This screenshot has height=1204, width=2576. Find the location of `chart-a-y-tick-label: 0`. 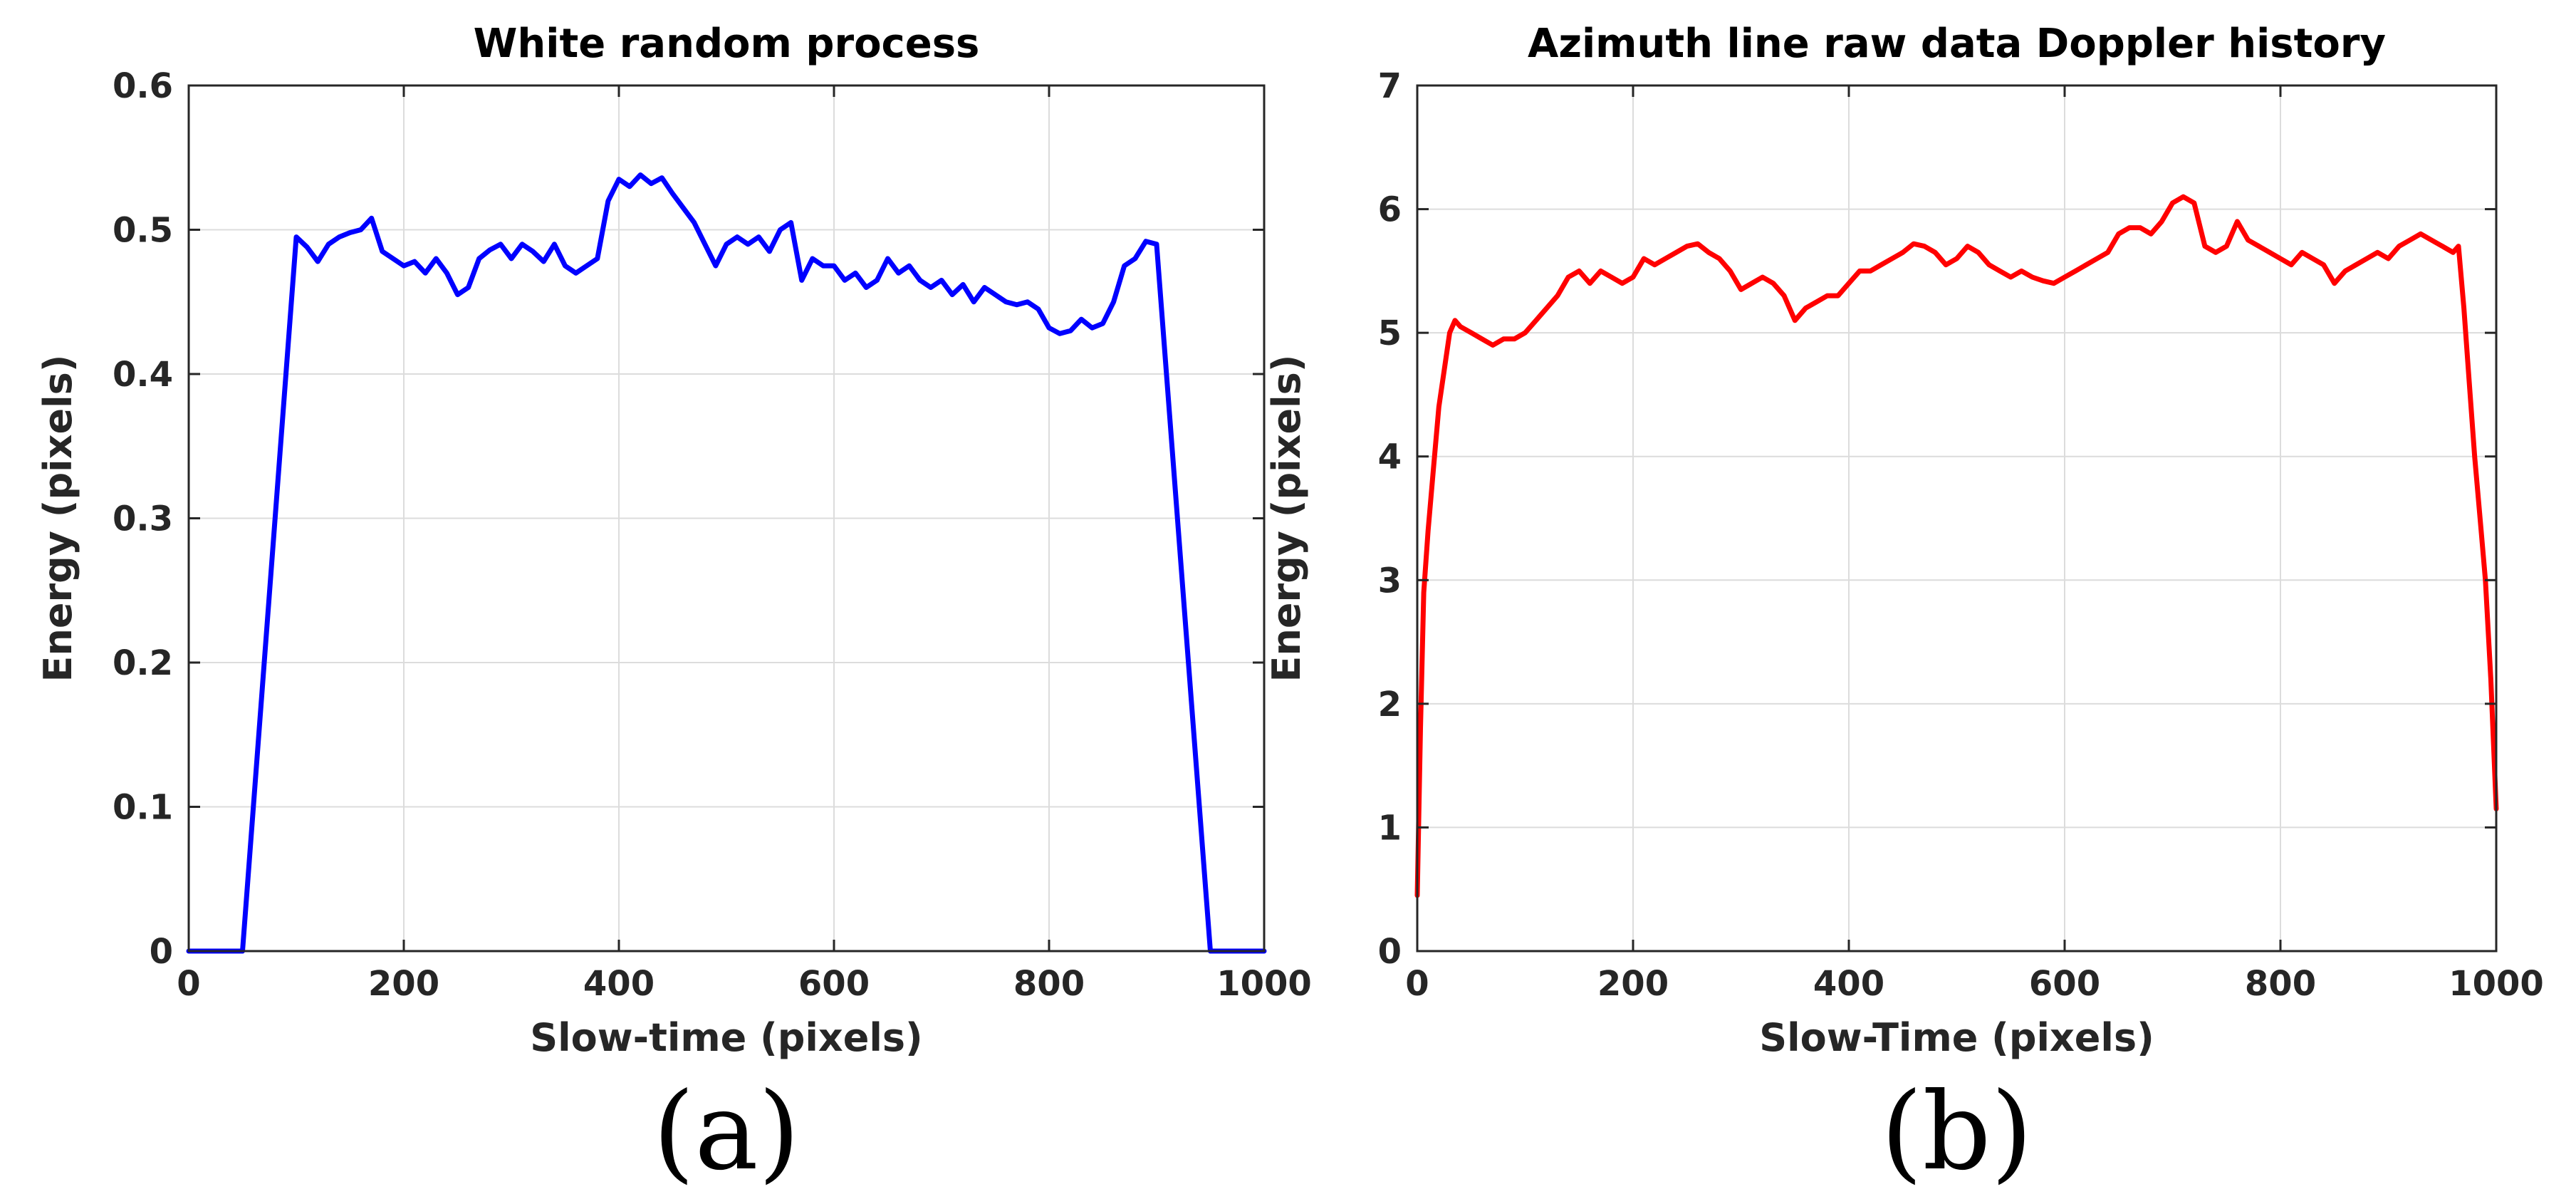

chart-a-y-tick-label: 0 is located at coordinates (161, 952).